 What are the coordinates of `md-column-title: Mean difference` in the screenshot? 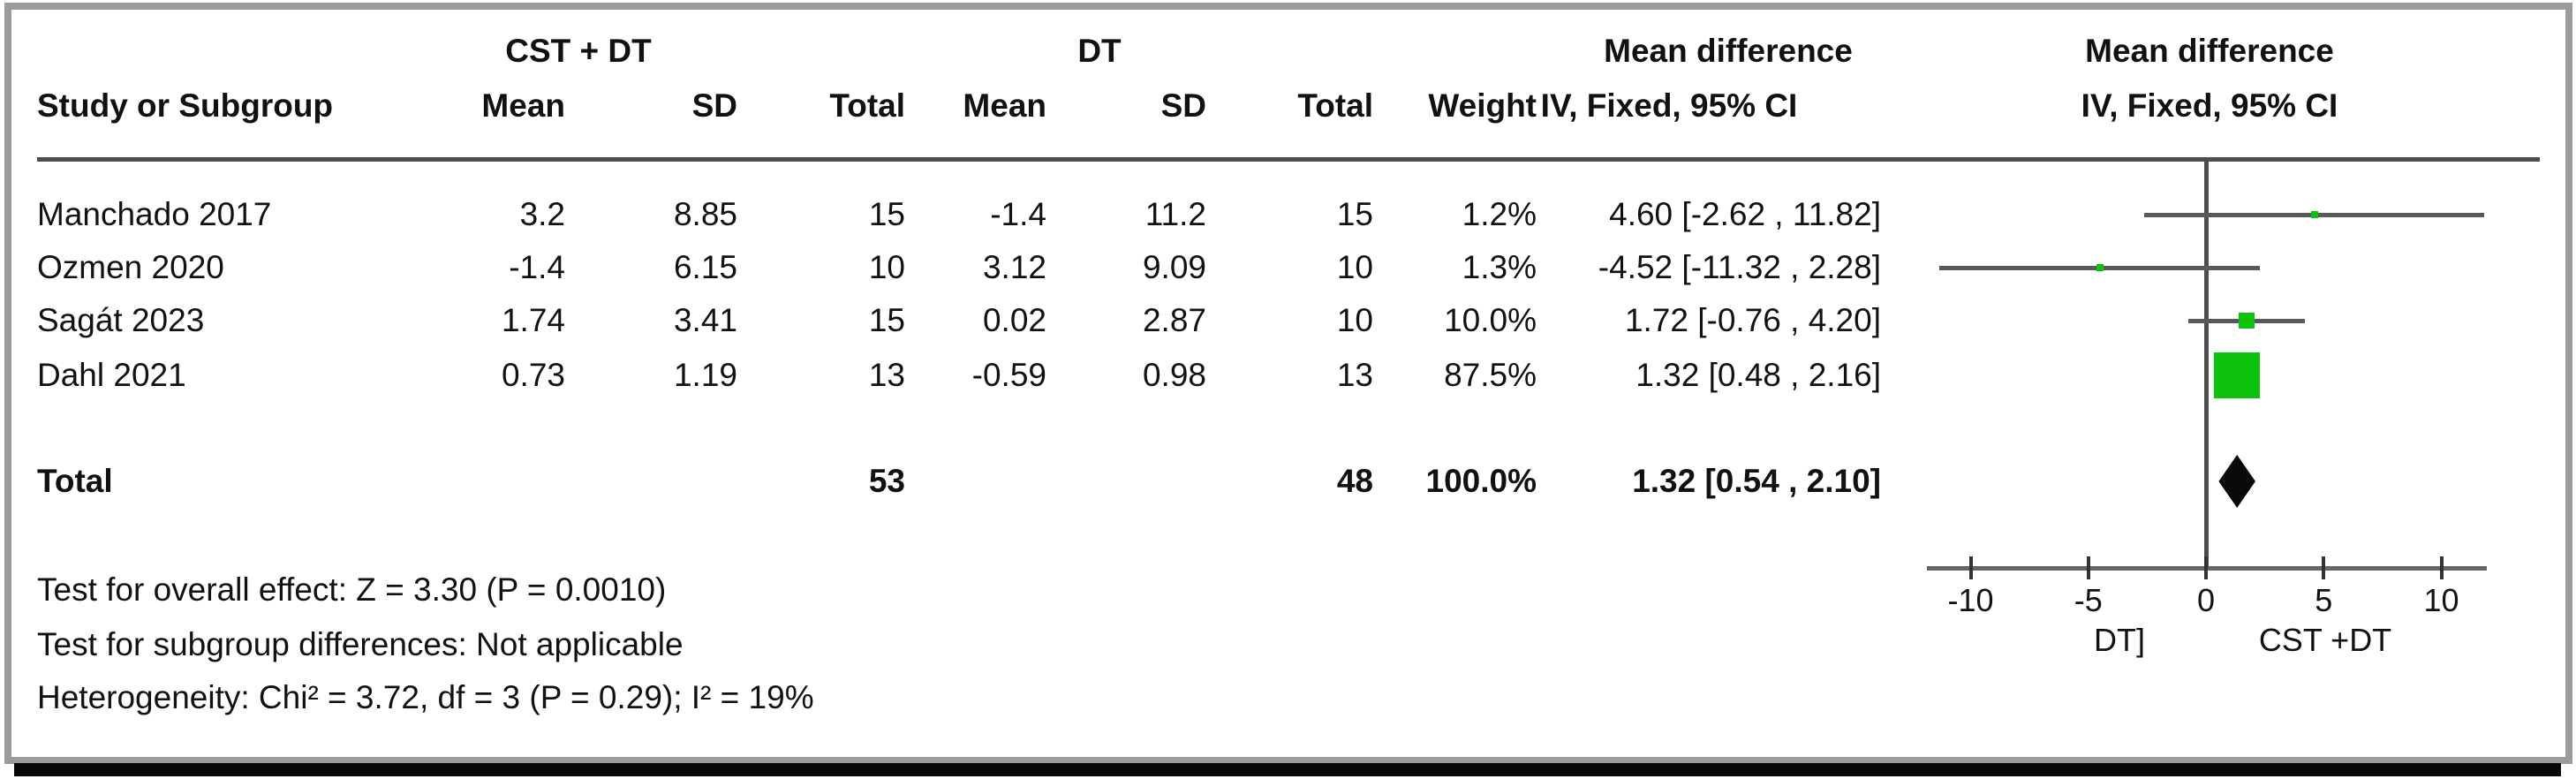 It's located at (1728, 51).